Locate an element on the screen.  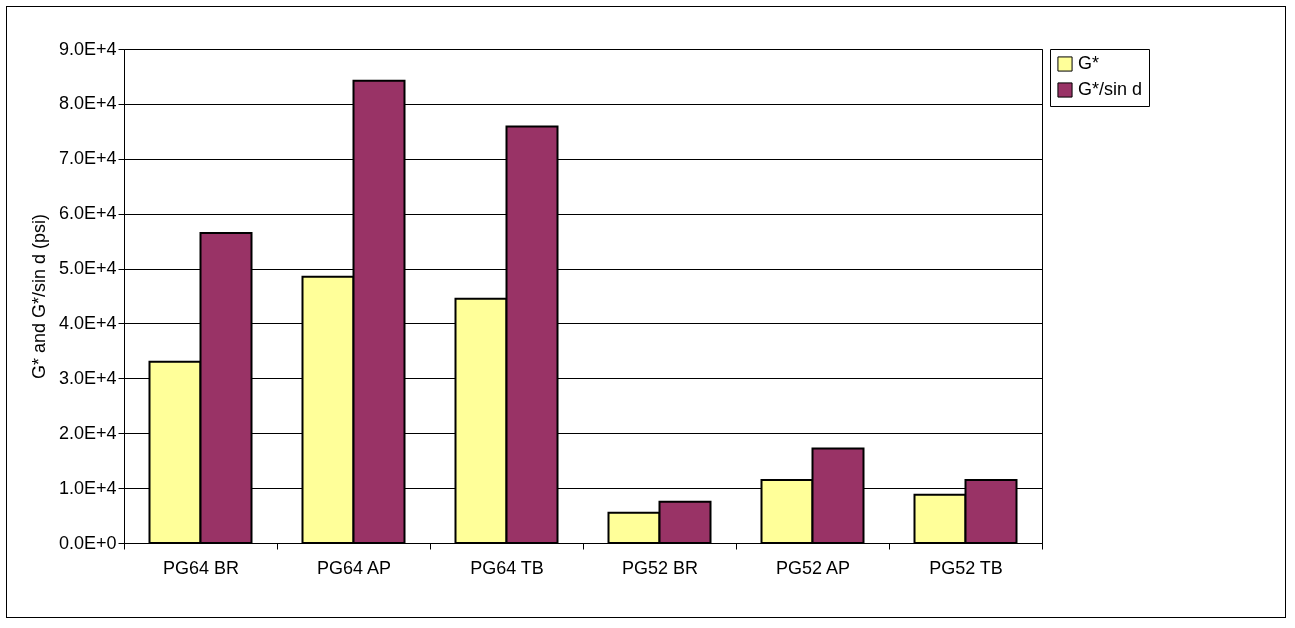
y-tick-label: 6.0E+4 is located at coordinates (87, 213).